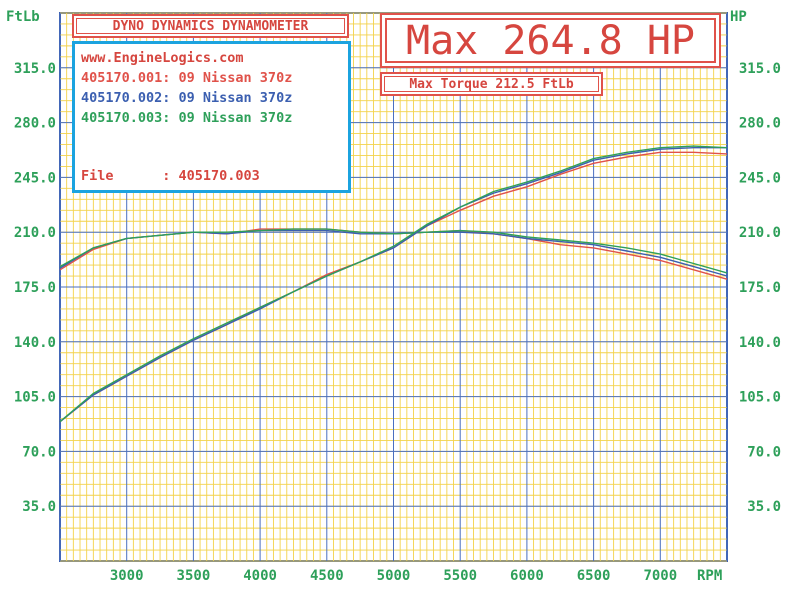 The height and width of the screenshot is (600, 787). I want to click on legend-item-run-1: 405170.001: 09 Nissan 370z, so click(187, 78).